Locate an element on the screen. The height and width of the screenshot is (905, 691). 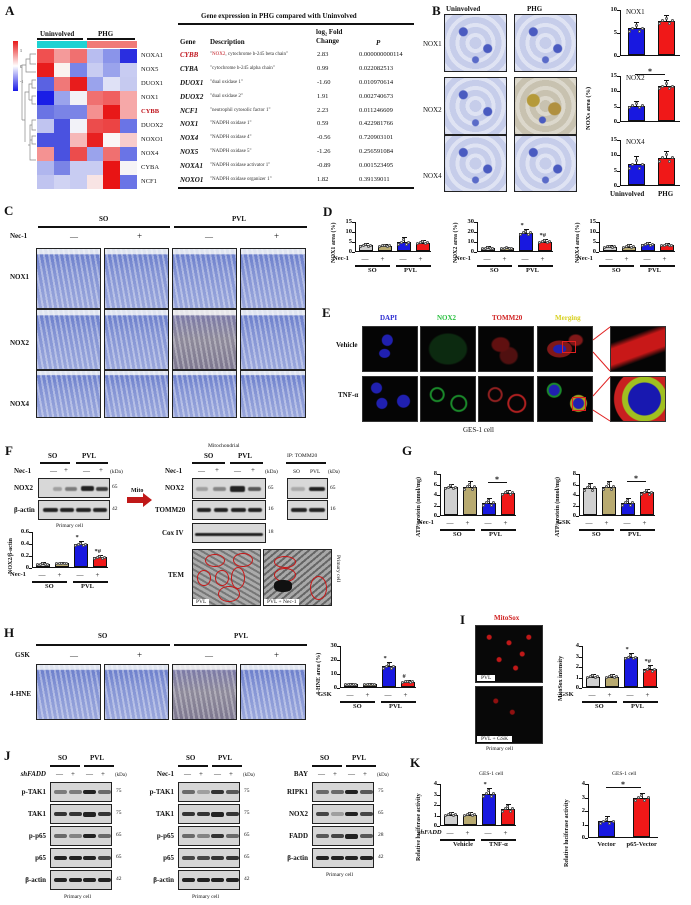
gene-description: "neutrophil cytosolic factor 1" is located at coordinates (240, 110).